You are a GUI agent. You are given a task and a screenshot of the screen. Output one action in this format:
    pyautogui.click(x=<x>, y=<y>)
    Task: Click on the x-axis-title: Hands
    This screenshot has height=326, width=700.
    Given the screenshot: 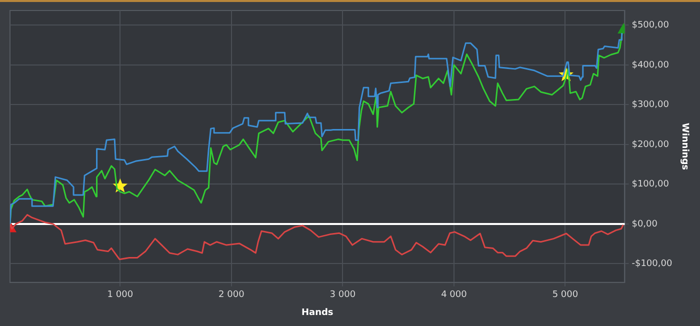 What is the action you would take?
    pyautogui.click(x=317, y=313)
    